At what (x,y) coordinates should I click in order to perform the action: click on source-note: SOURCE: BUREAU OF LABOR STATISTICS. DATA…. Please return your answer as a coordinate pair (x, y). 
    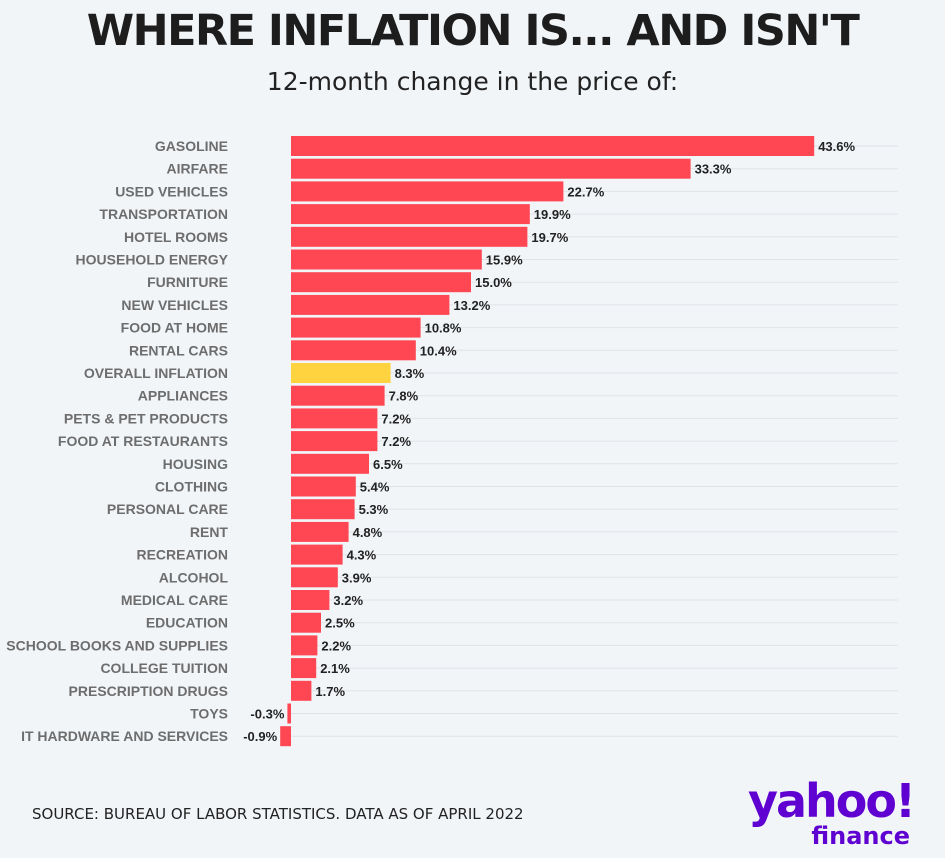
    Looking at the image, I should click on (278, 814).